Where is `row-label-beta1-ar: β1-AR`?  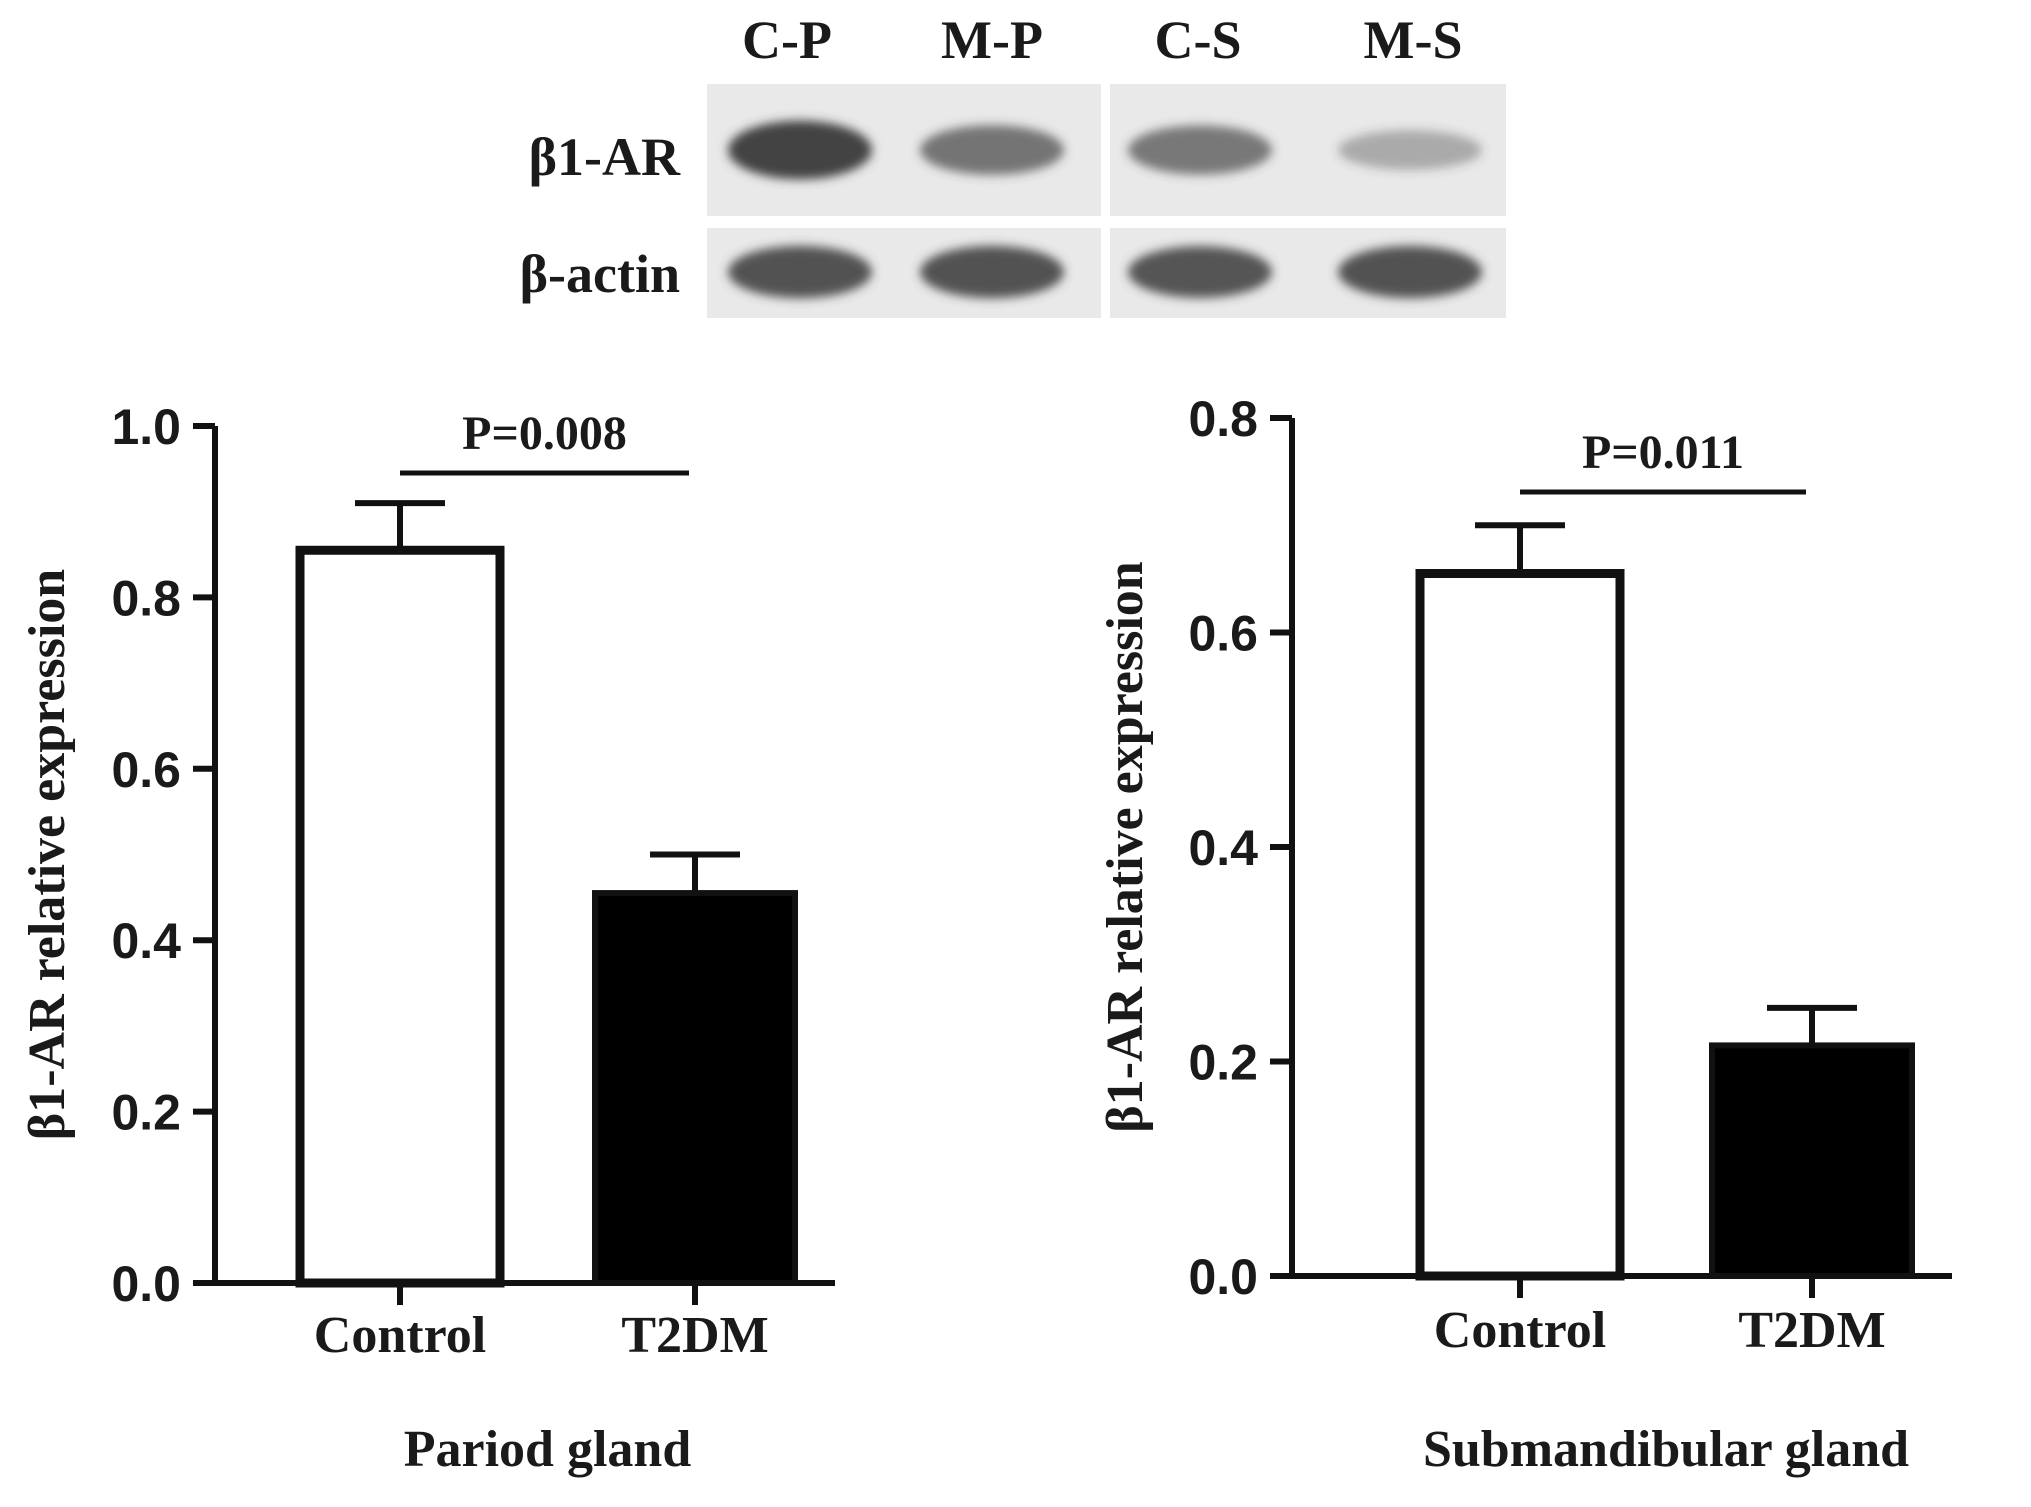 row-label-beta1-ar: β1-AR is located at coordinates (605, 157).